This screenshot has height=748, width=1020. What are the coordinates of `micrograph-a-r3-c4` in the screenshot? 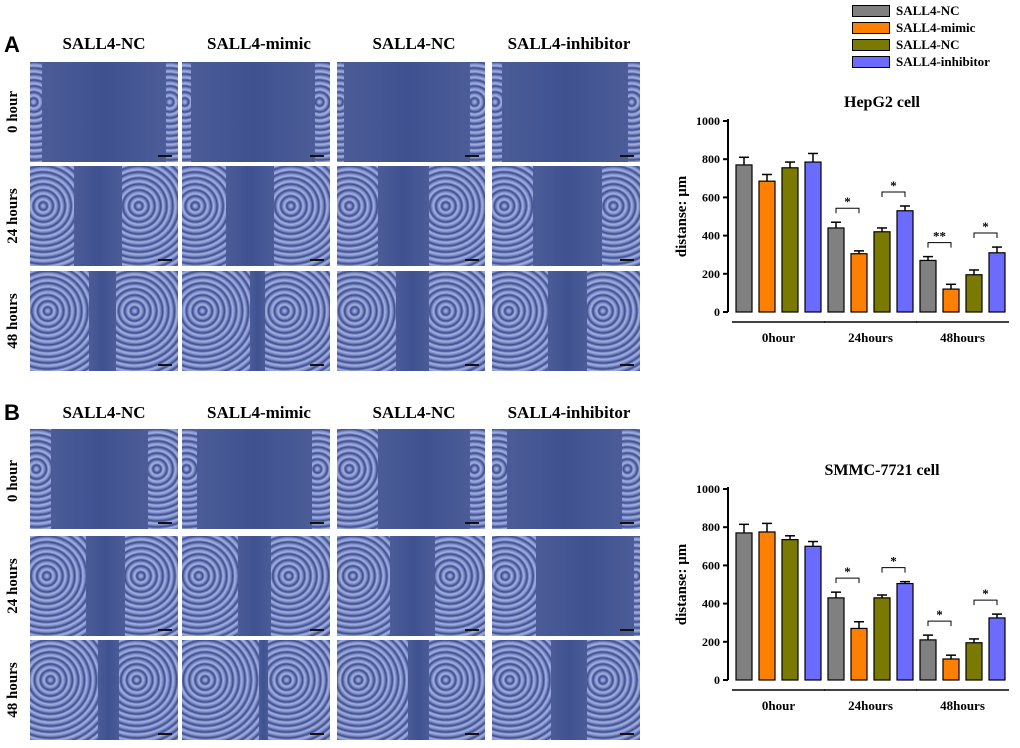 It's located at (566, 321).